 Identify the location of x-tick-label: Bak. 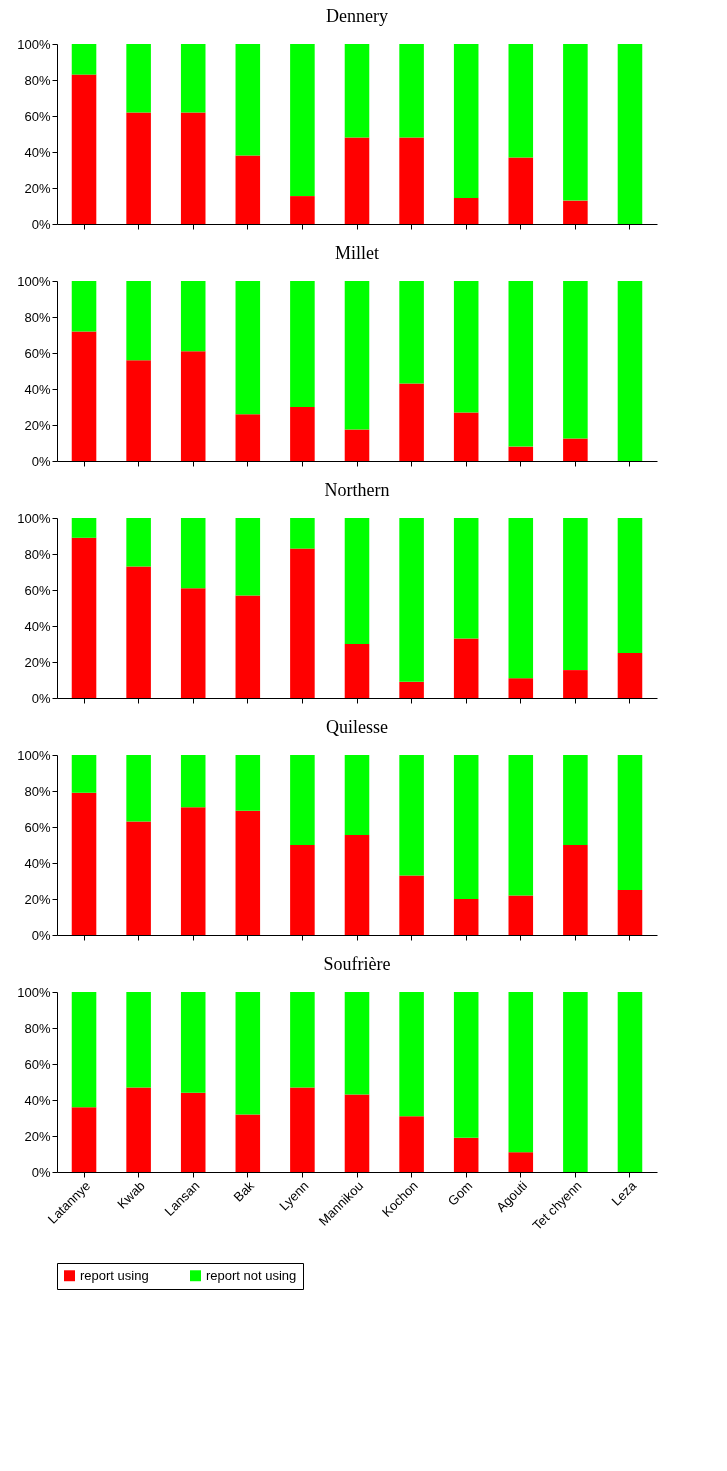
(244, 1191).